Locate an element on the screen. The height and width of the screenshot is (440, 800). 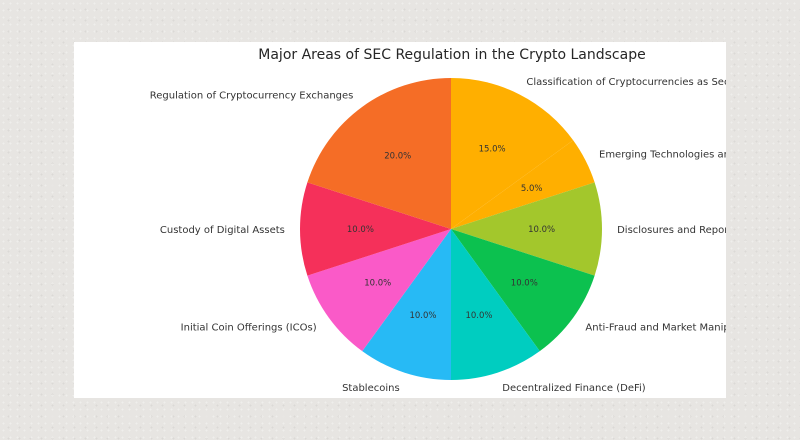
slice-category-label: Disclosures and Reporting is located at coordinates (671, 230).